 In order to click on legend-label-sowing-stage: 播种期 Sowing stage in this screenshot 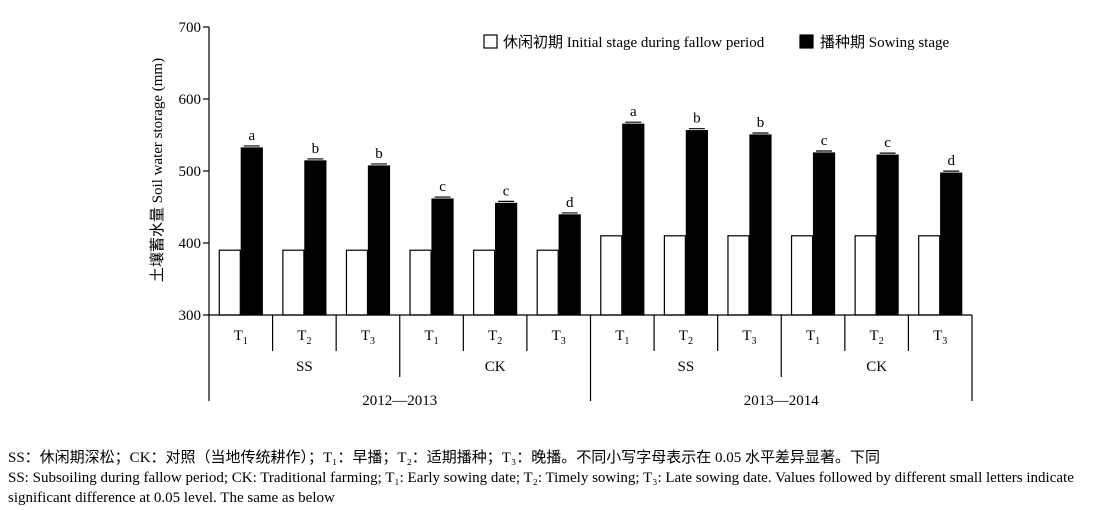, I will do `click(885, 42)`.